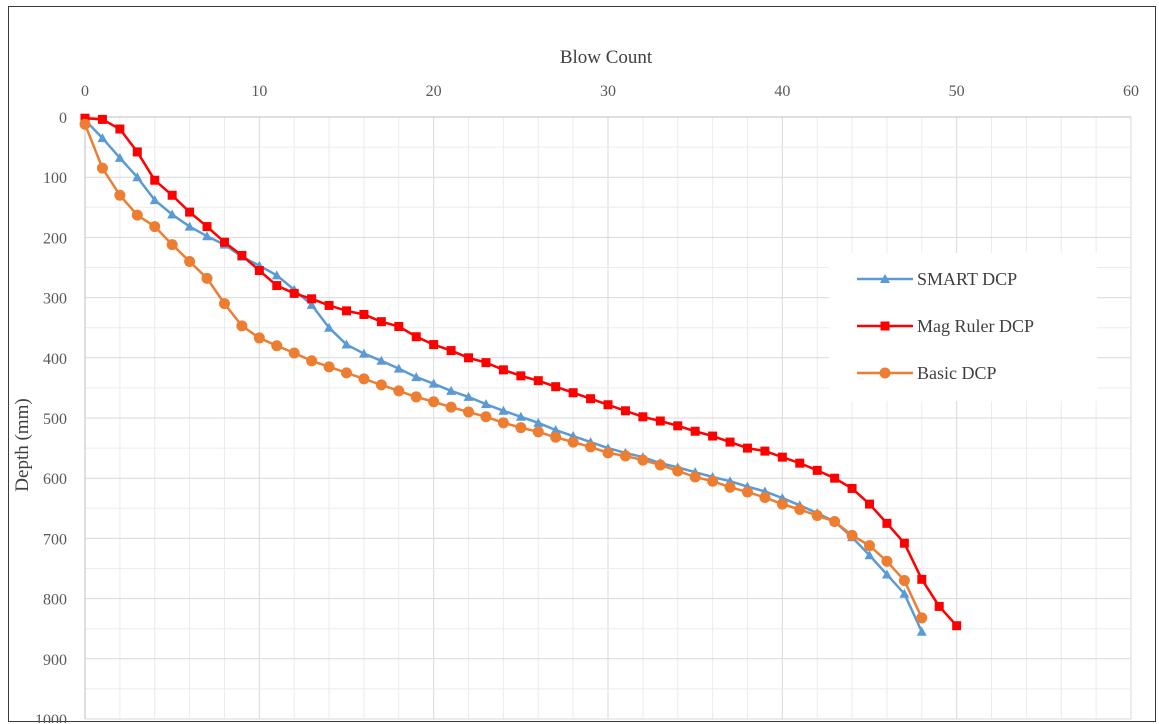 The height and width of the screenshot is (724, 1159). I want to click on y-tick-label: 1000, so click(51, 717).